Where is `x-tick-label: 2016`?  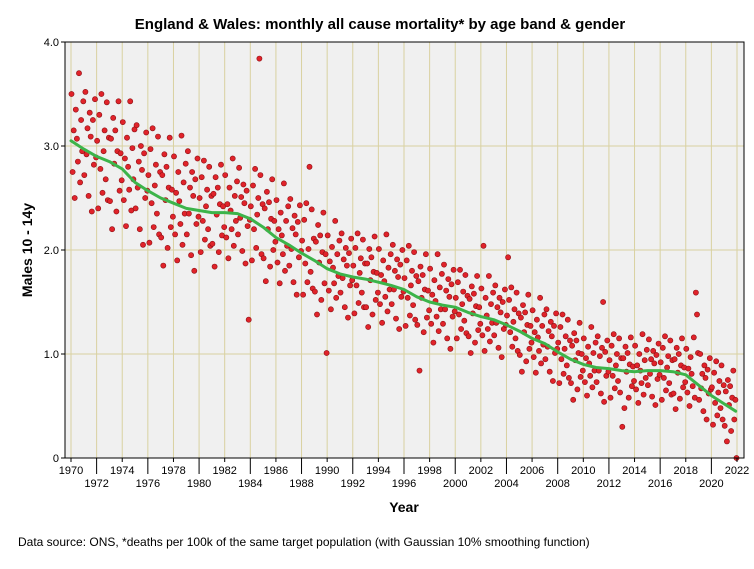
x-tick-label: 2016 is located at coordinates (660, 484).